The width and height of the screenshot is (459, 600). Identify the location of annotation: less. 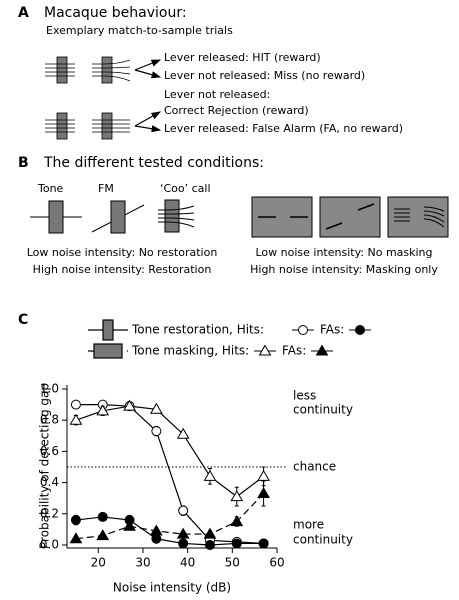
(304, 396).